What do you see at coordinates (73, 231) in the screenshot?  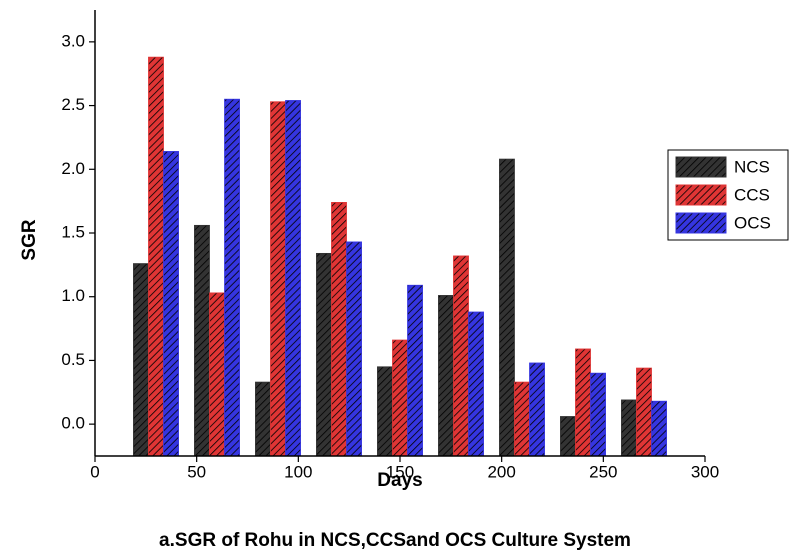 I see `y-tick-label: 1.5` at bounding box center [73, 231].